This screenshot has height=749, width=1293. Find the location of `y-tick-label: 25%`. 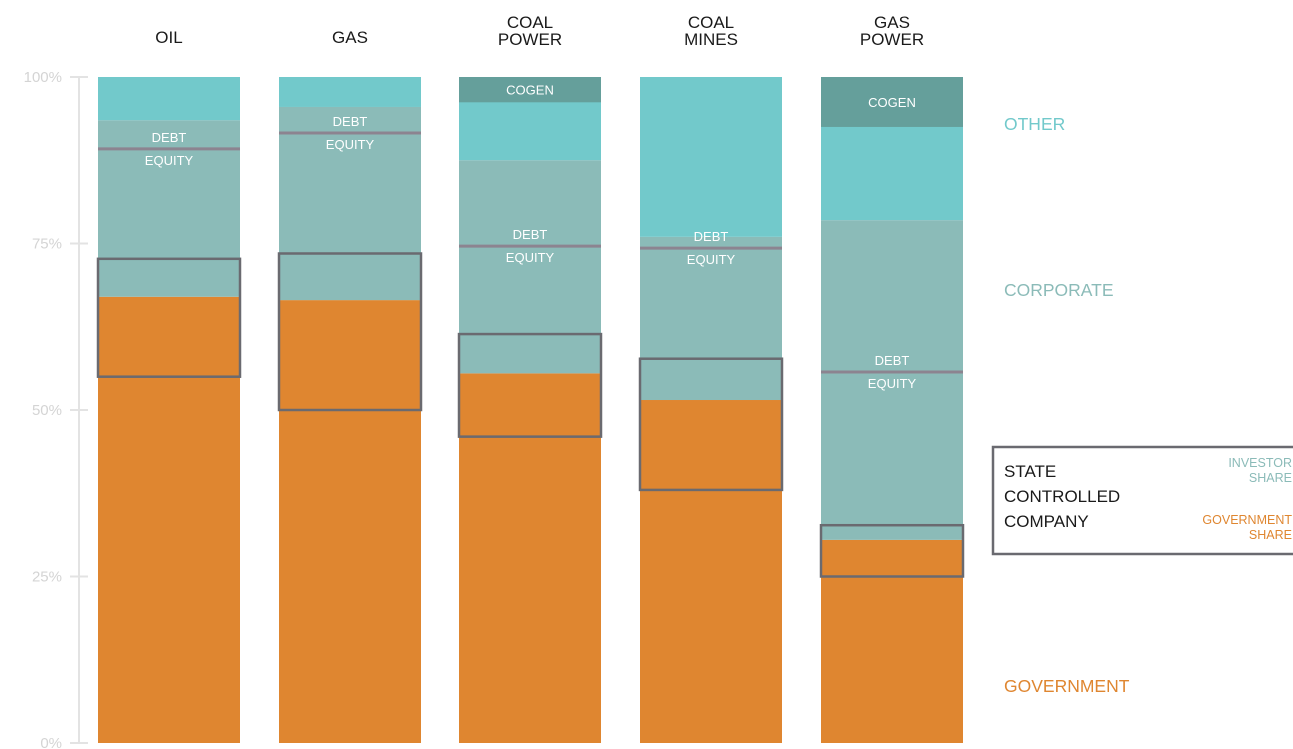

y-tick-label: 25% is located at coordinates (47, 577).